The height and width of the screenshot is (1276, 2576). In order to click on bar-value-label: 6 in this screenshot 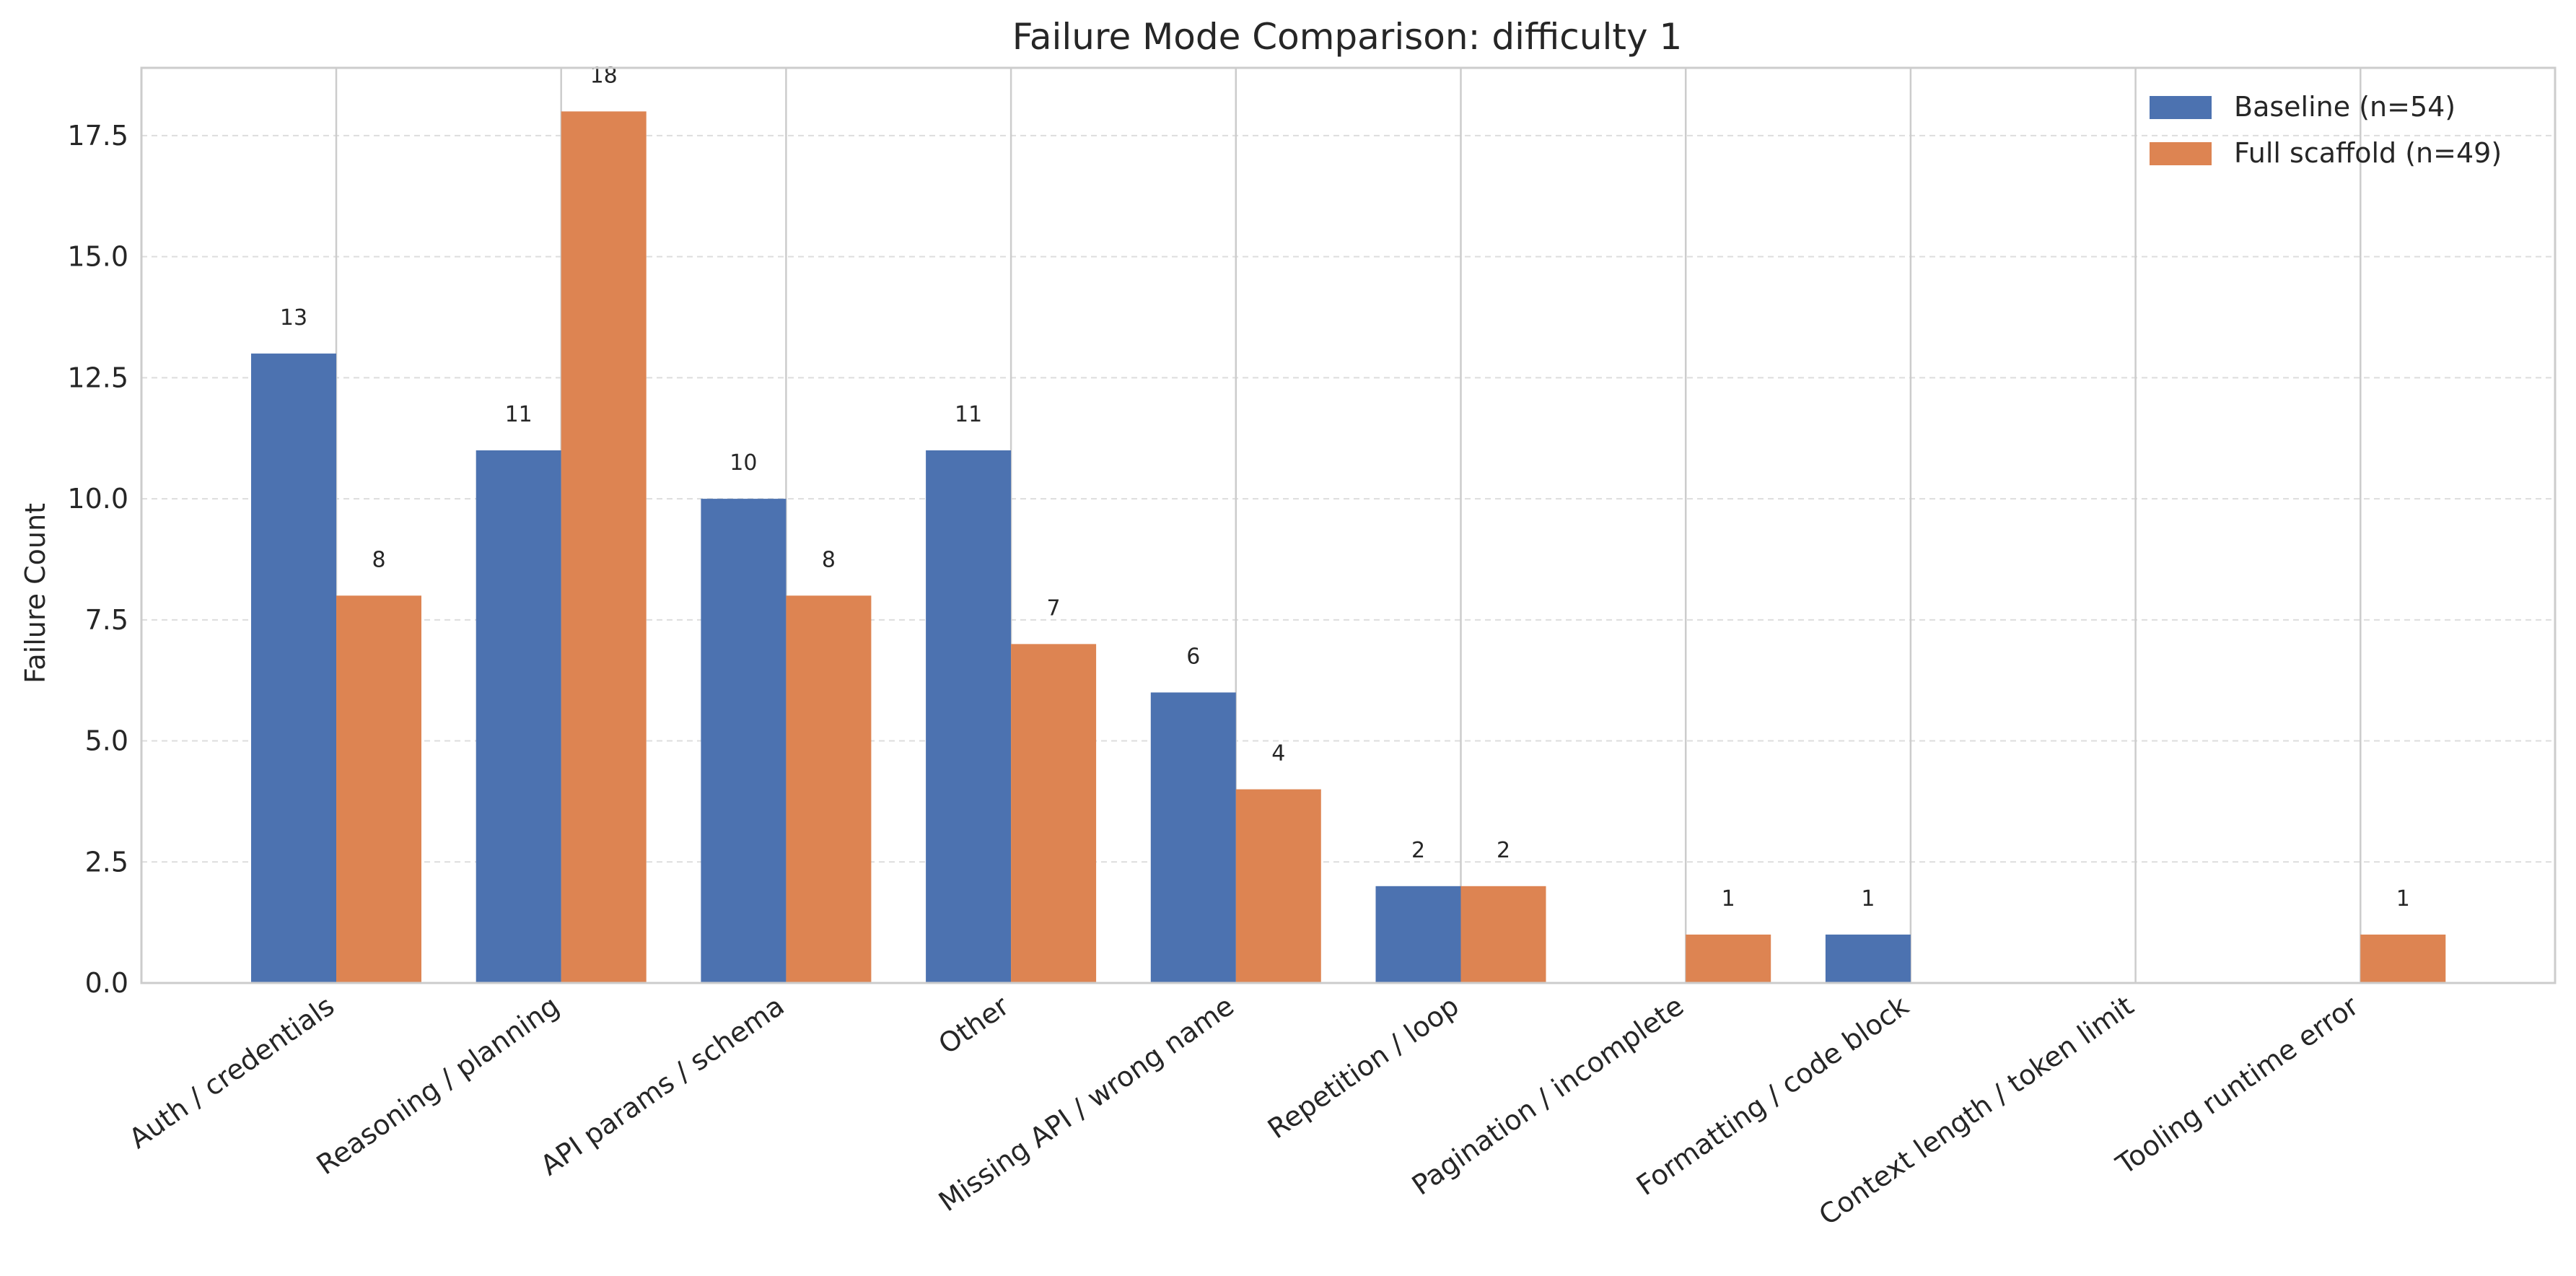, I will do `click(1193, 656)`.